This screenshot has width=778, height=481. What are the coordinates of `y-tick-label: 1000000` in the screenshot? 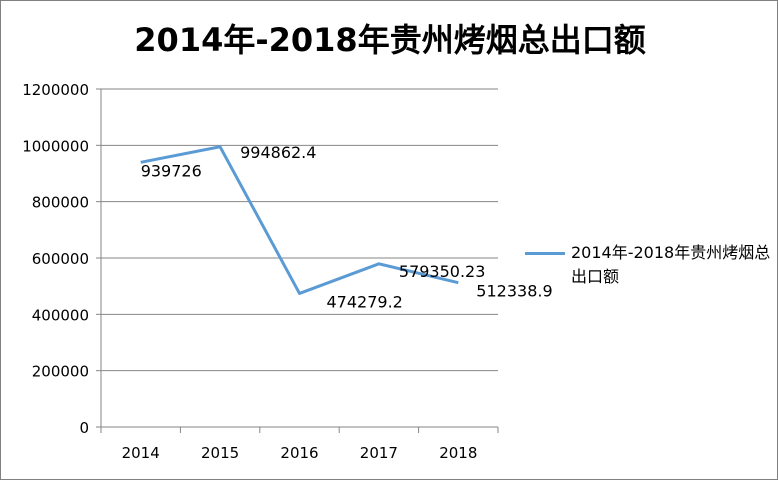 It's located at (55, 146).